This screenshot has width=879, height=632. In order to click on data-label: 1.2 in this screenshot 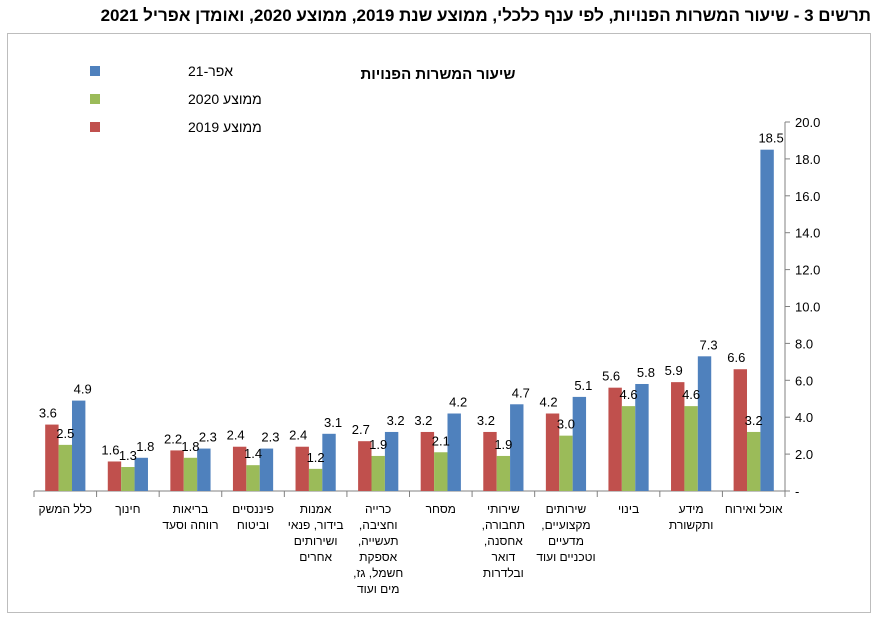, I will do `click(316, 457)`.